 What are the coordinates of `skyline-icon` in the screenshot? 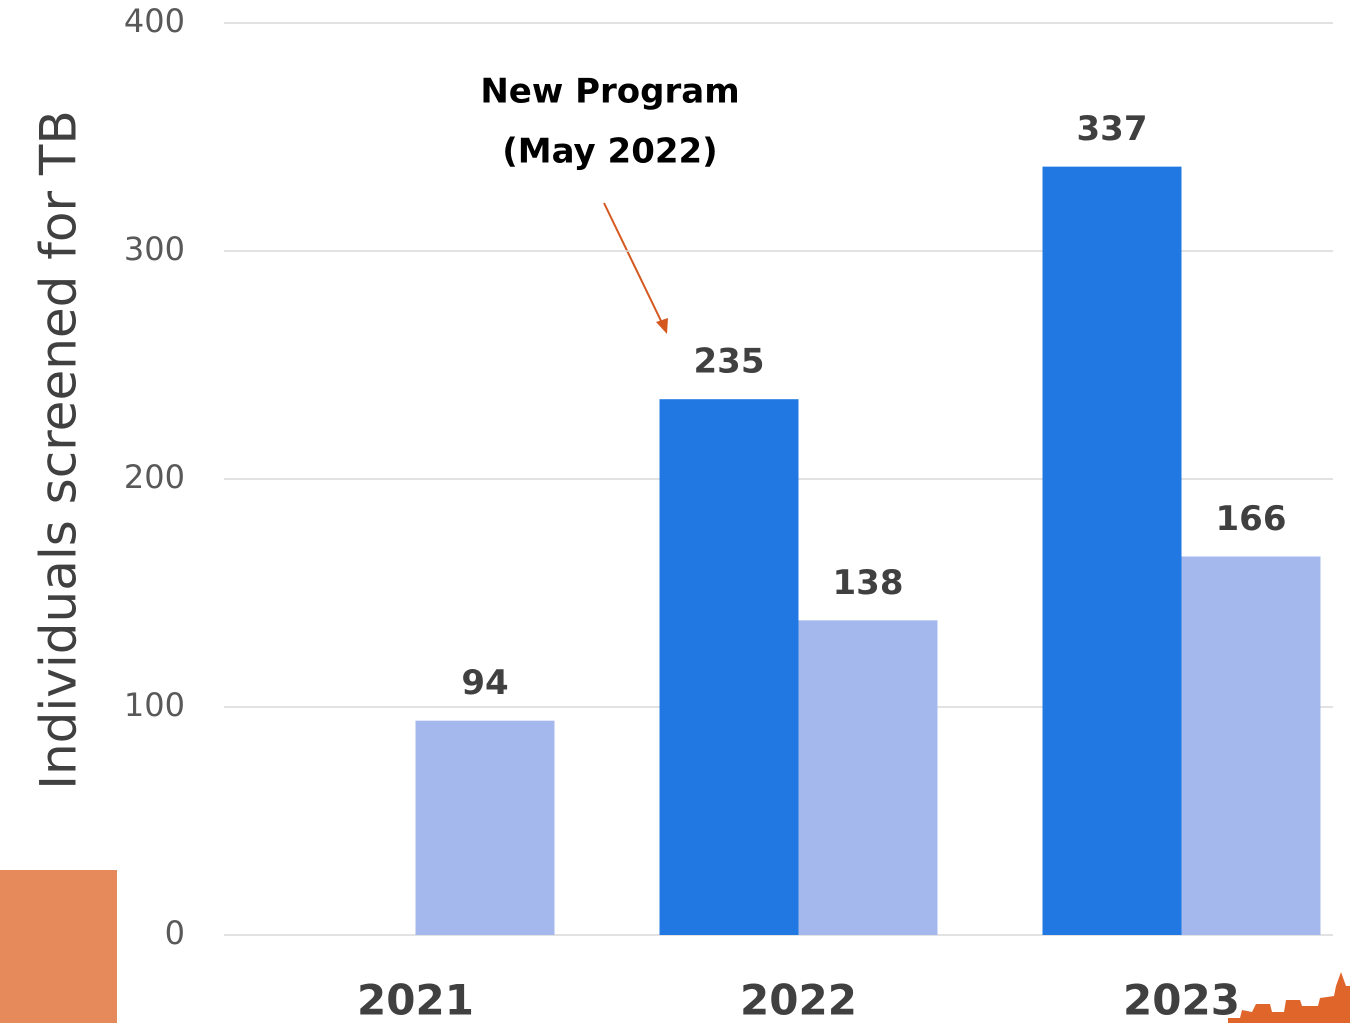 It's located at (1289, 997).